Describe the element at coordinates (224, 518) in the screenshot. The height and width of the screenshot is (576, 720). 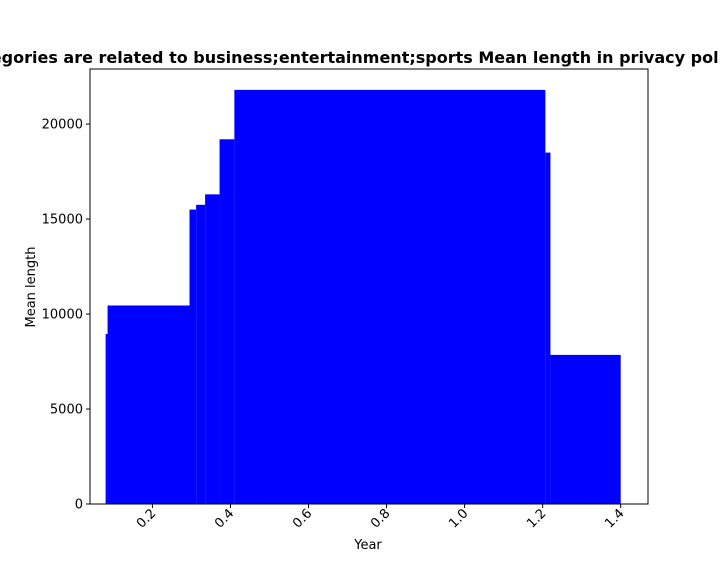
I see `x-tick-label: 0.4` at that location.